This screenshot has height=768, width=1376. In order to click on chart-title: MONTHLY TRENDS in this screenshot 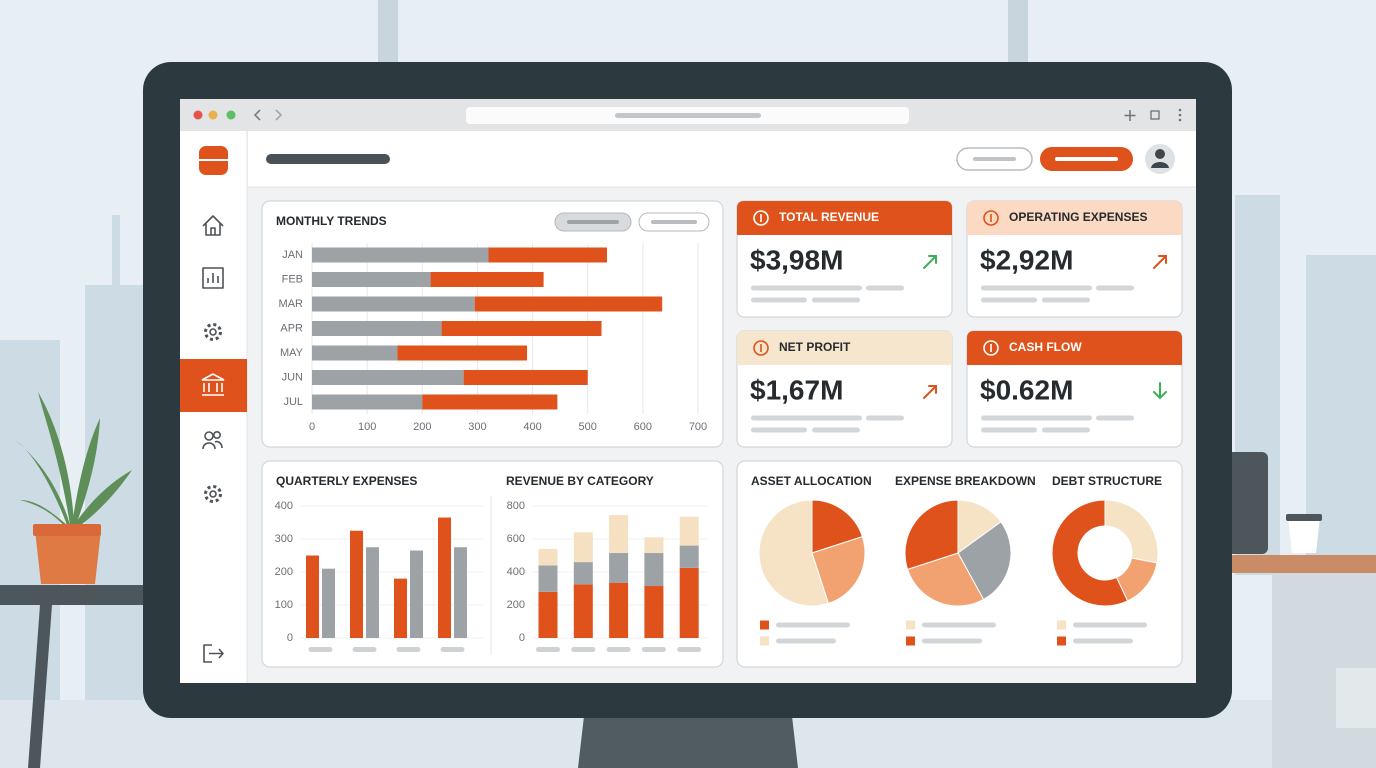, I will do `click(331, 221)`.